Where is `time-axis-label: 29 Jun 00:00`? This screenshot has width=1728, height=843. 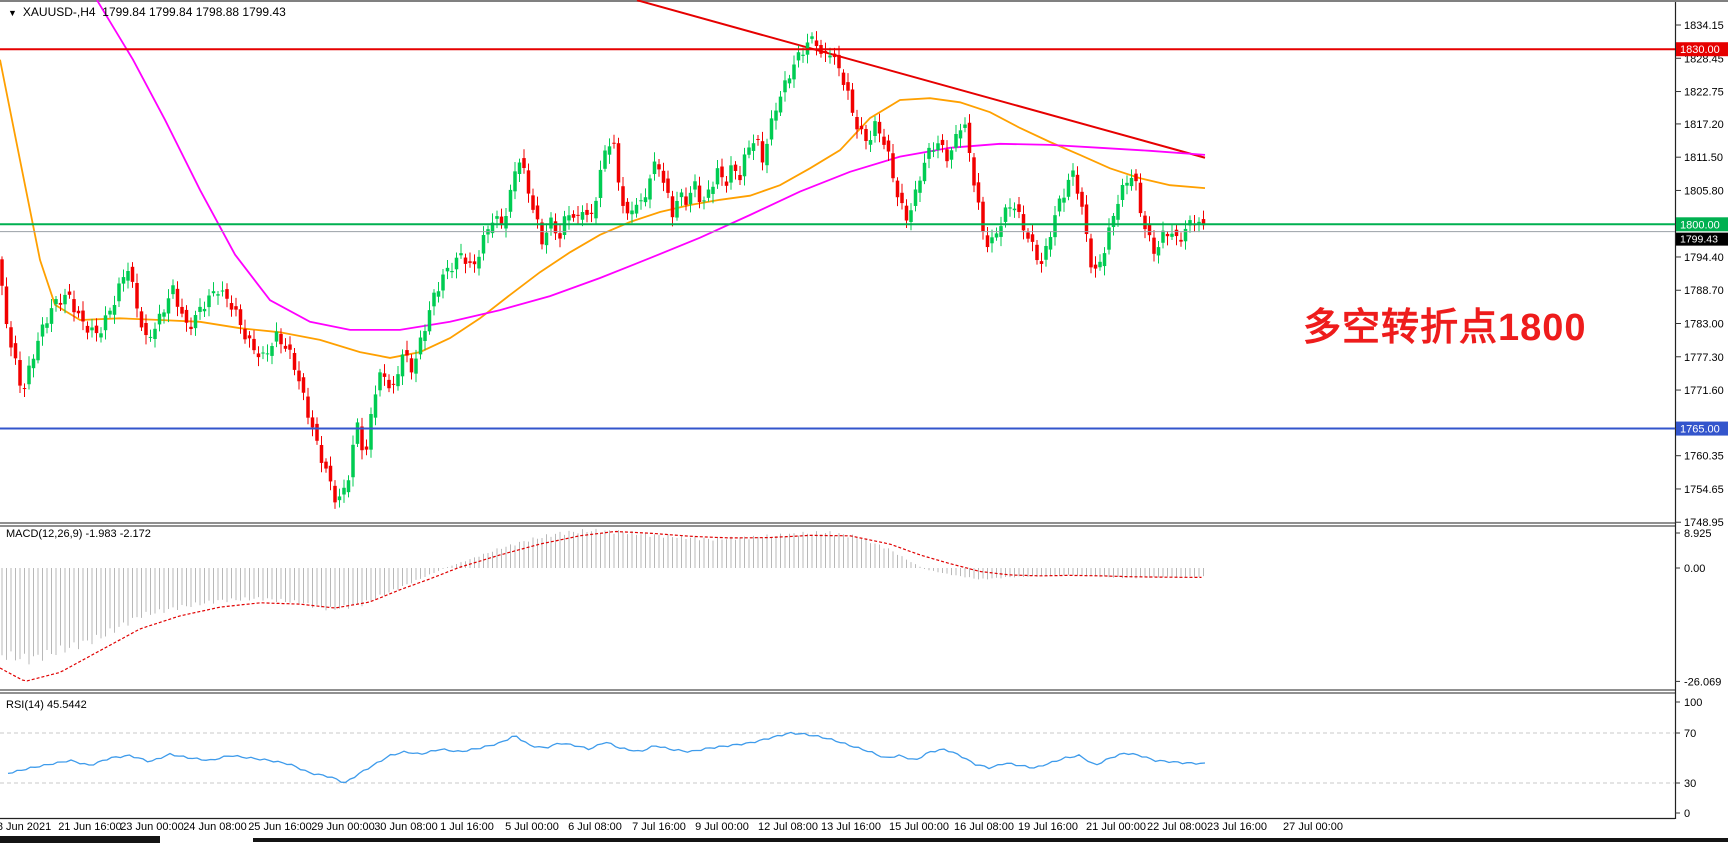
time-axis-label: 29 Jun 00:00 is located at coordinates (343, 827).